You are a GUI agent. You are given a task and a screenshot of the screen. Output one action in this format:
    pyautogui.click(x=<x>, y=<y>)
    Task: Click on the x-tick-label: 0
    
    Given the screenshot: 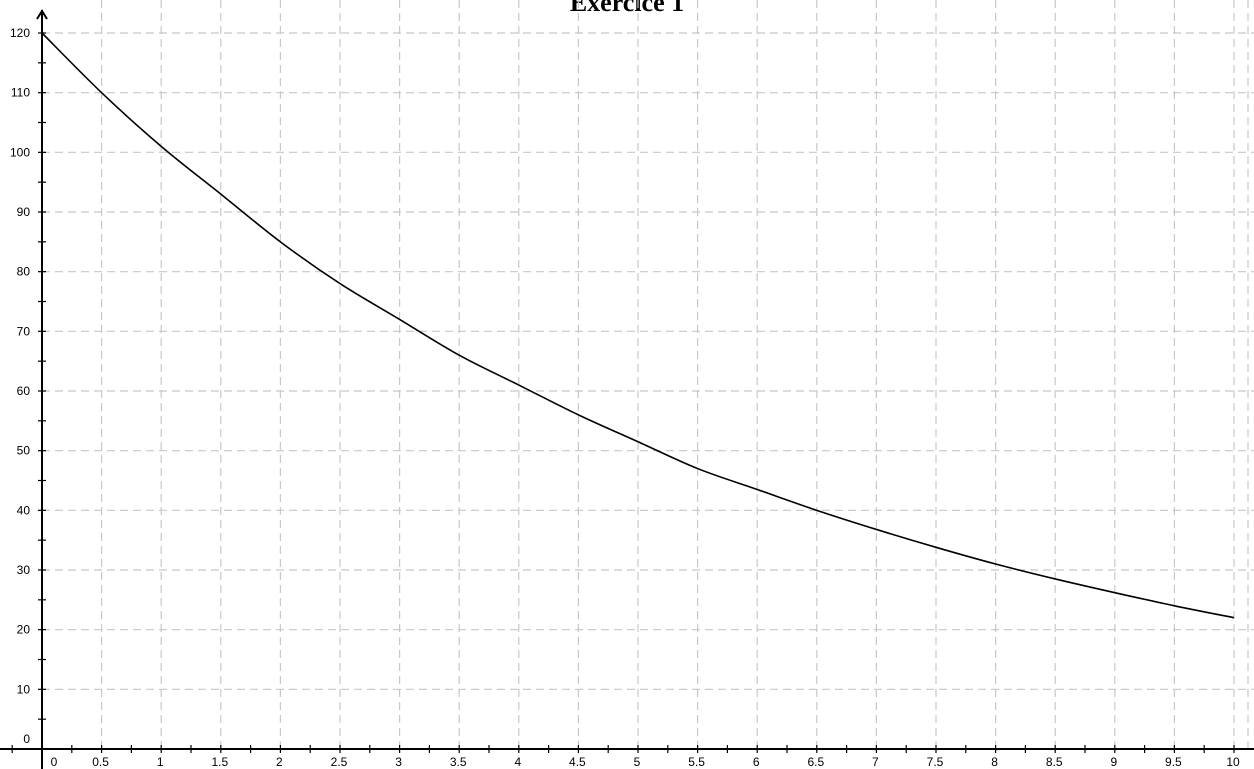 What is the action you would take?
    pyautogui.click(x=54, y=762)
    